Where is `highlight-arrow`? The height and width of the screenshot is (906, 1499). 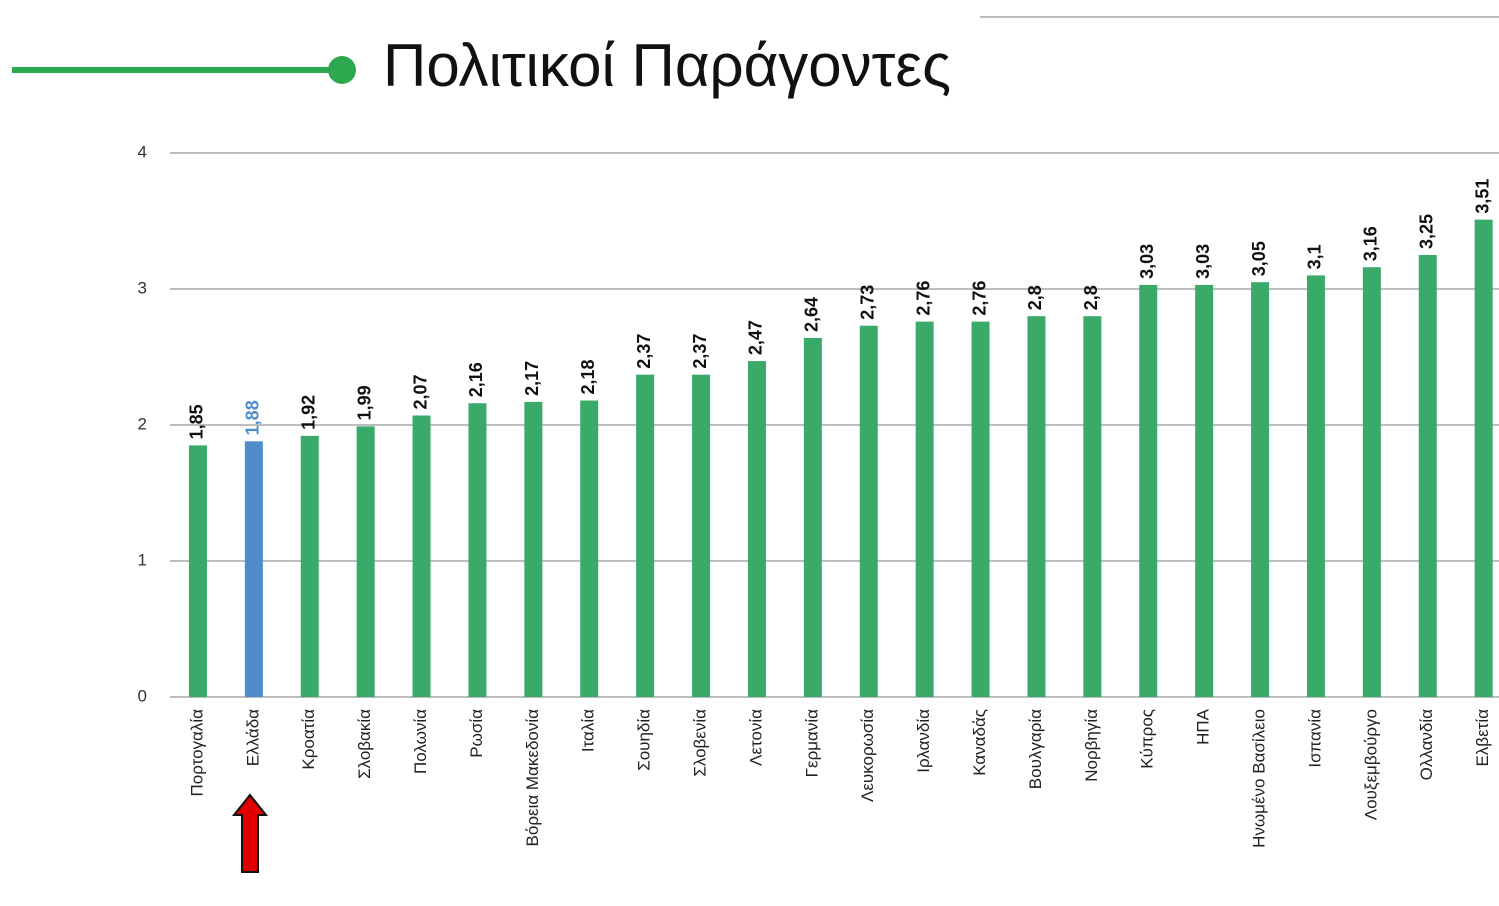
highlight-arrow is located at coordinates (250, 833).